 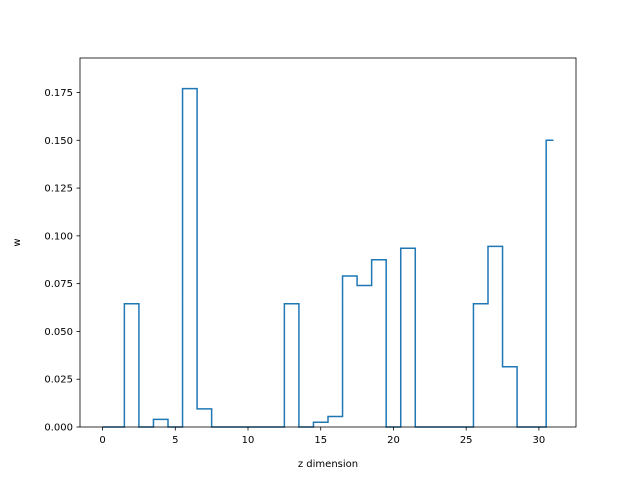 What do you see at coordinates (58, 284) in the screenshot?
I see `y-tick-label: 0.075` at bounding box center [58, 284].